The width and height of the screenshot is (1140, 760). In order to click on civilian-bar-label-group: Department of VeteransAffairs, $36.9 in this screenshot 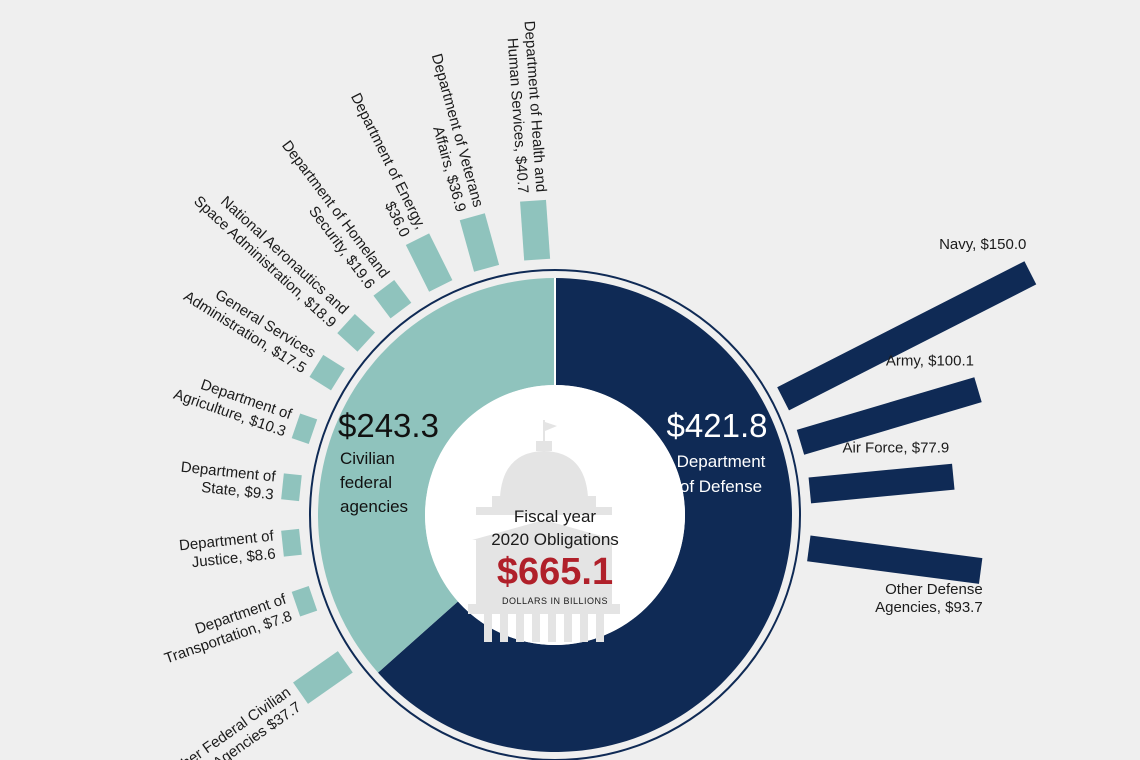, I will do `click(448, 133)`.